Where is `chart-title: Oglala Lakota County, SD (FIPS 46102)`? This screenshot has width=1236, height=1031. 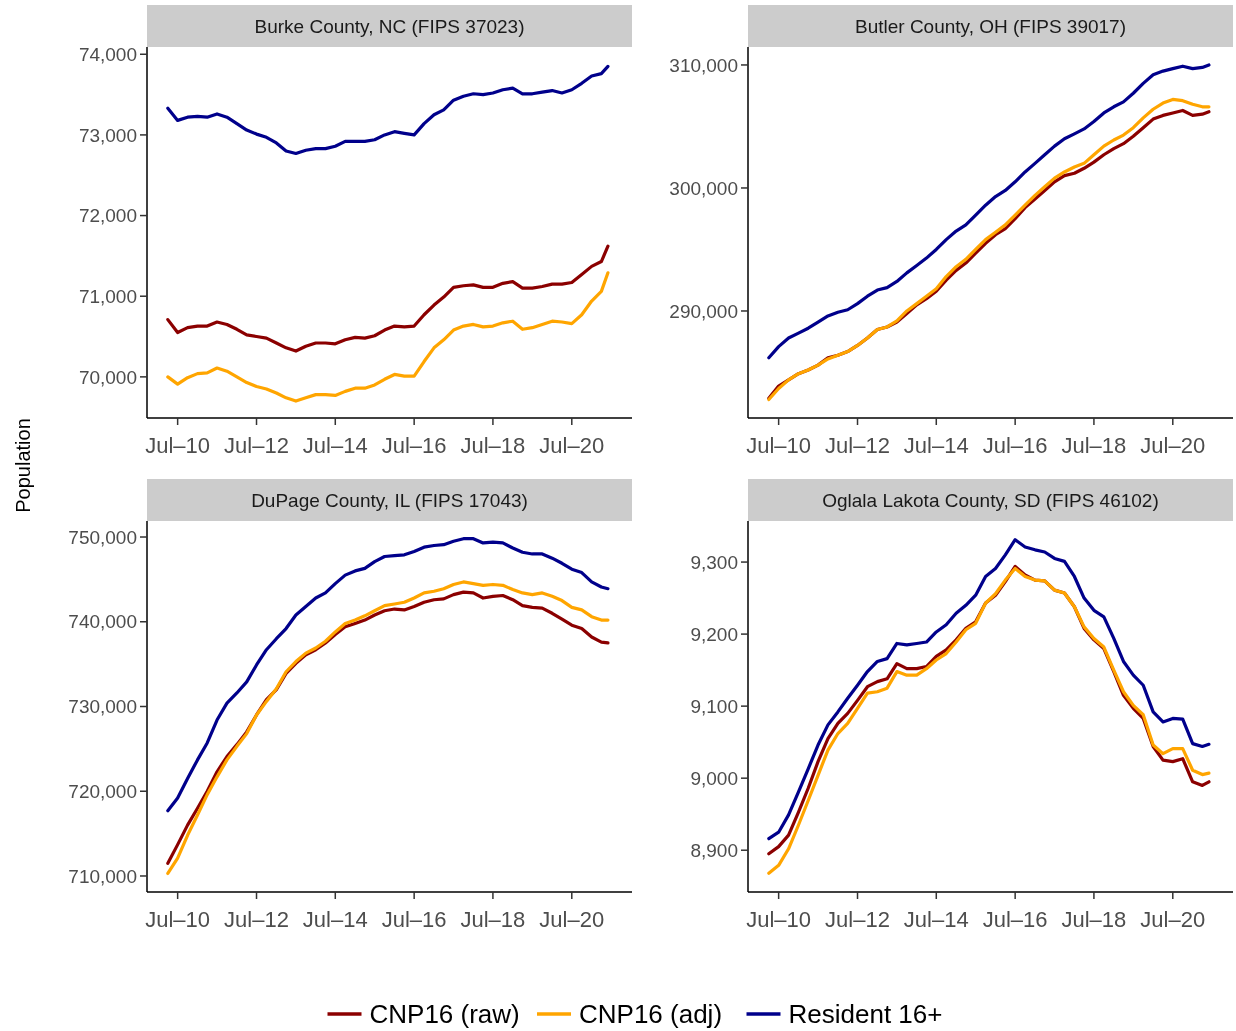
chart-title: Oglala Lakota County, SD (FIPS 46102) is located at coordinates (990, 500).